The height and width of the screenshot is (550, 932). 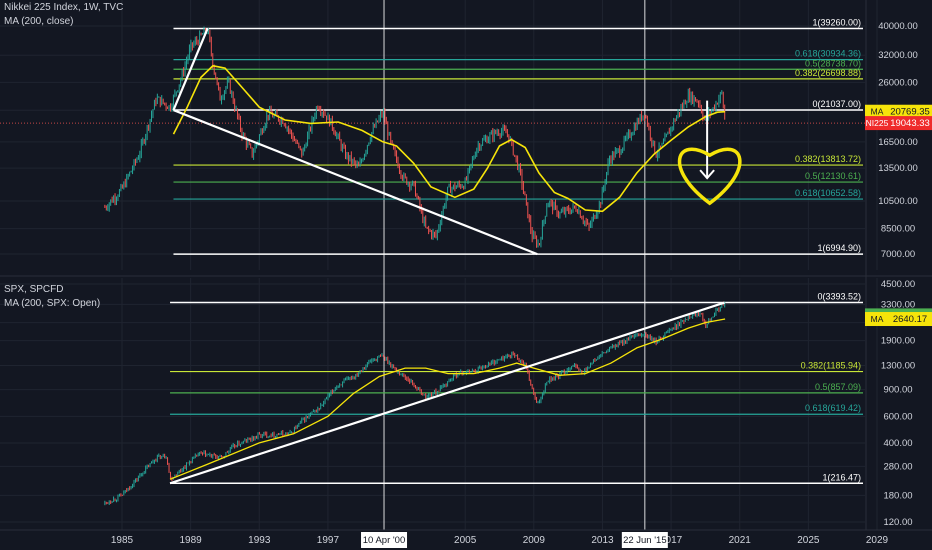 What do you see at coordinates (833, 63) in the screenshot?
I see `fib-level-label: 0.5(28738.70)` at bounding box center [833, 63].